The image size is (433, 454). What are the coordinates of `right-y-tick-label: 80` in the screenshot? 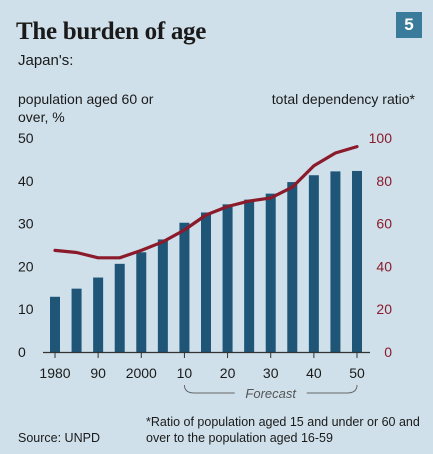 It's located at (384, 181).